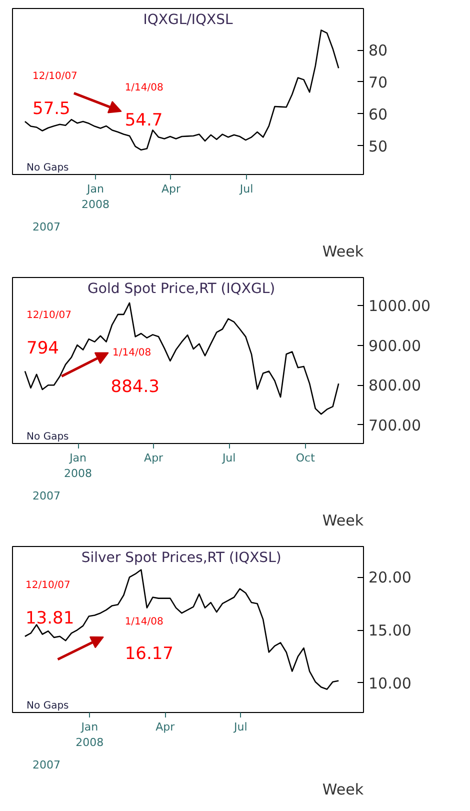 The height and width of the screenshot is (811, 470). I want to click on annotation: 16.17, so click(149, 654).